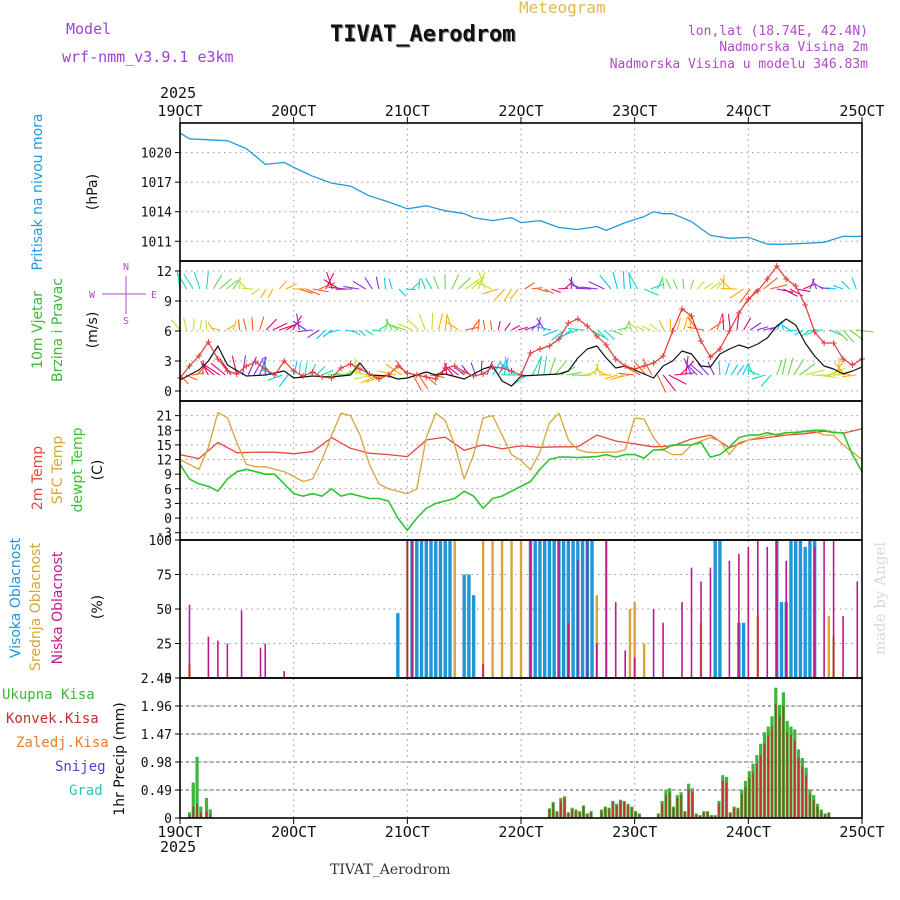 The height and width of the screenshot is (900, 900). I want to click on compass-w: W, so click(92, 295).